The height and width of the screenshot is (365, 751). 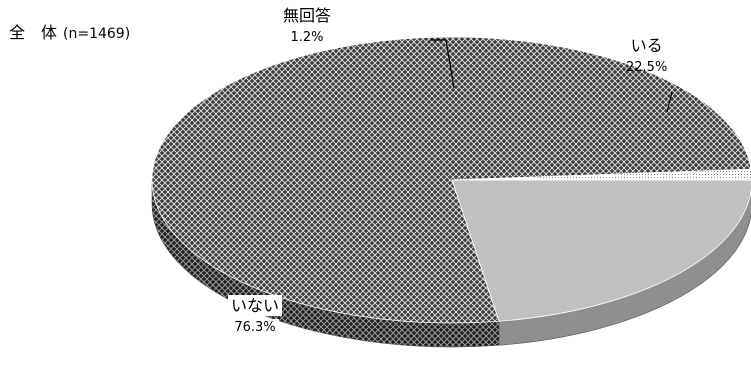 I want to click on slice-label-mukaito-value: 1.2%, so click(x=307, y=37).